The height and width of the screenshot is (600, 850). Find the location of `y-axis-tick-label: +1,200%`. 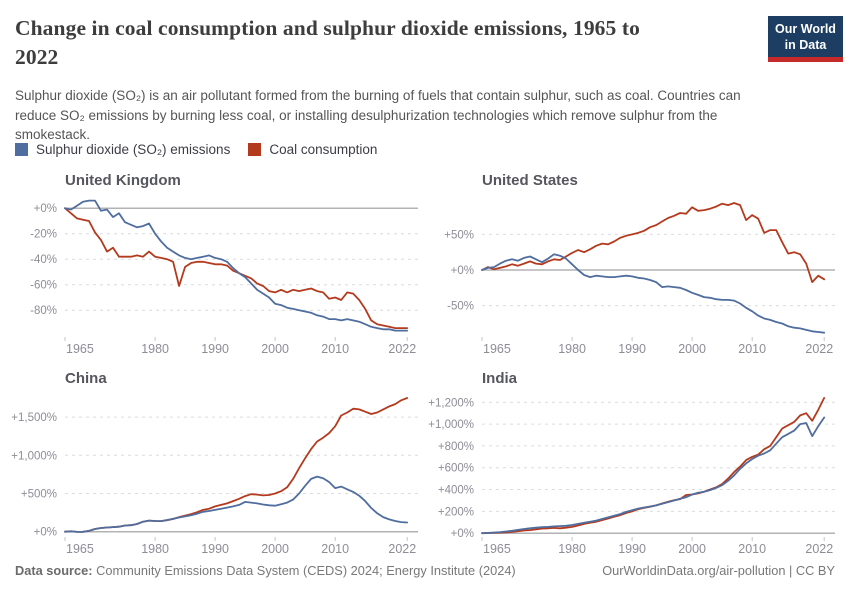

y-axis-tick-label: +1,200% is located at coordinates (451, 403).